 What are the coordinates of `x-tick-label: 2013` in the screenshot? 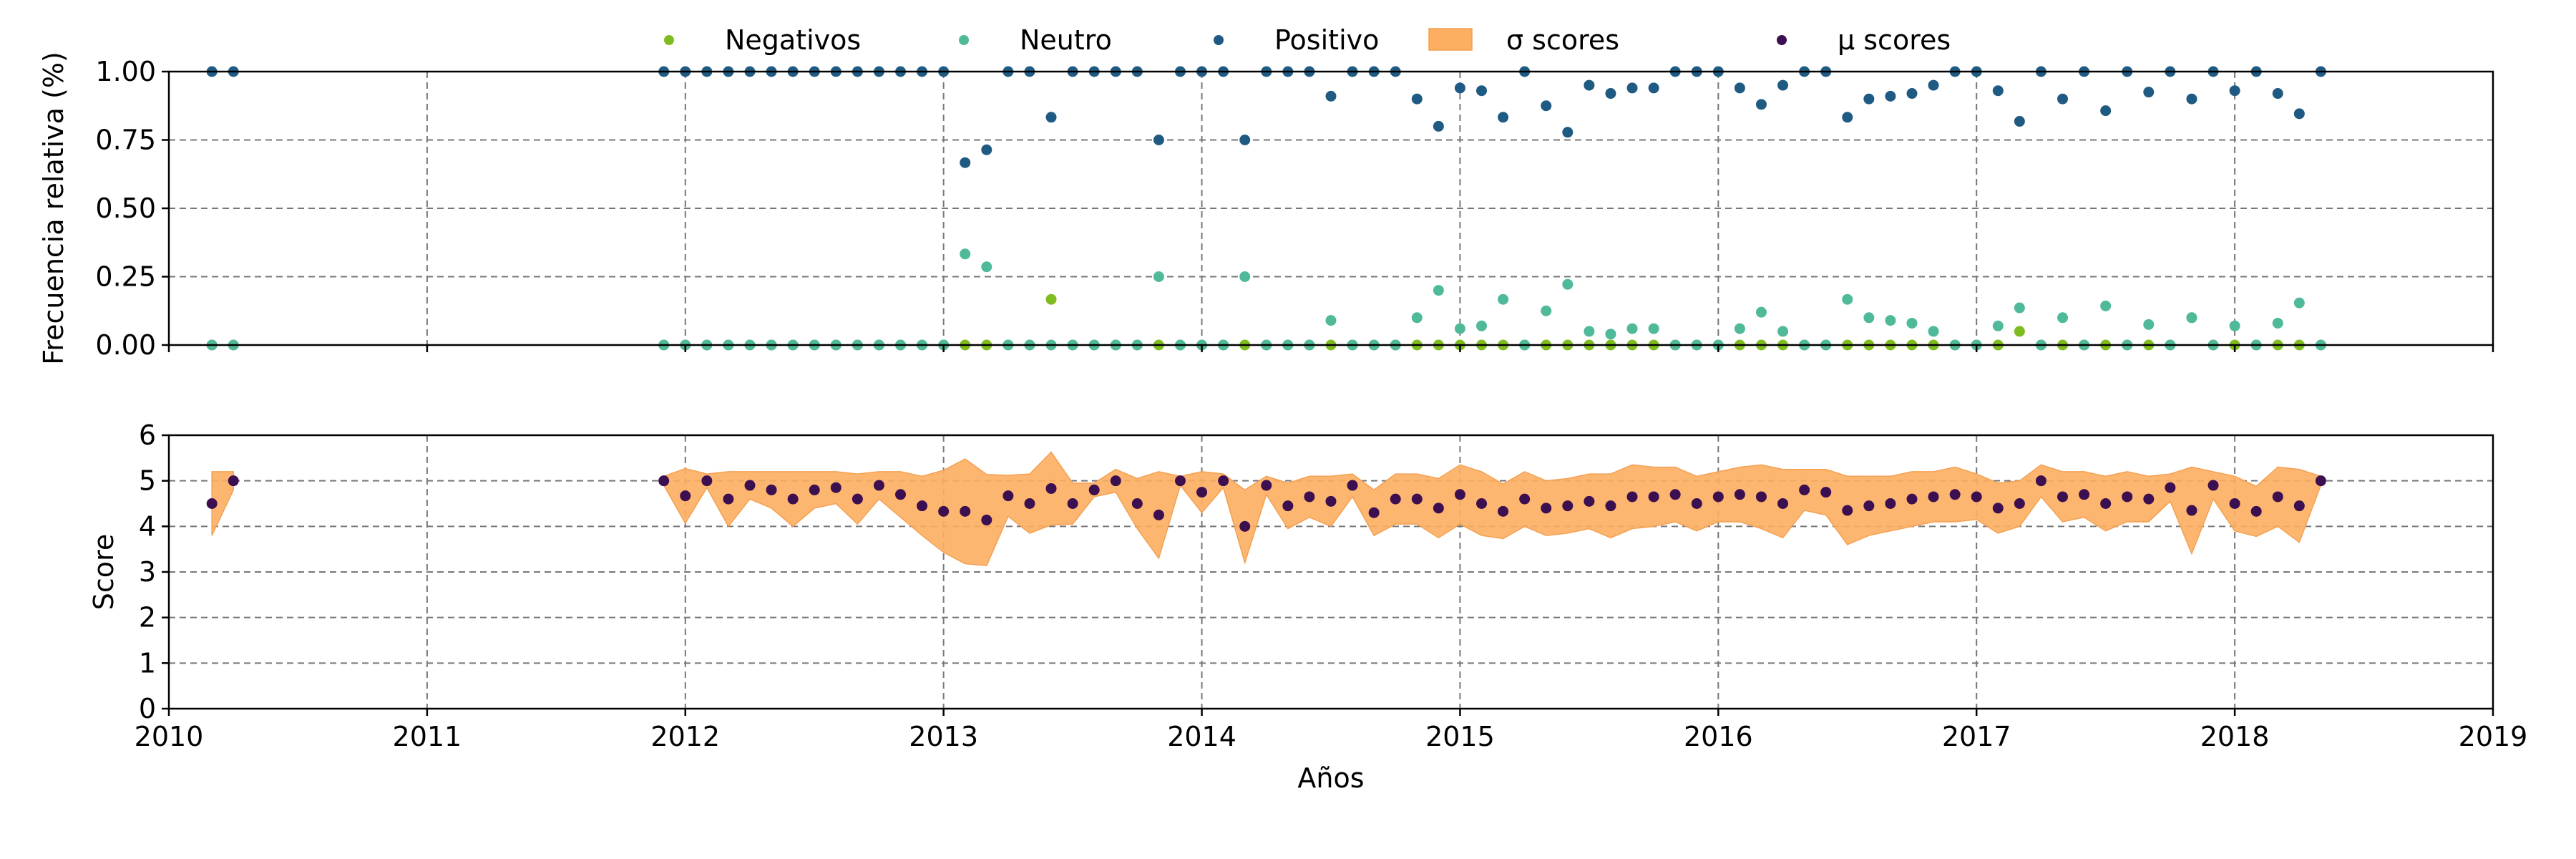 It's located at (943, 736).